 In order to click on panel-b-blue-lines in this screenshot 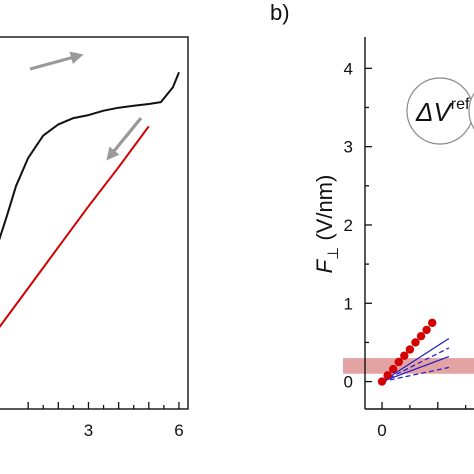, I will do `click(415, 360)`.